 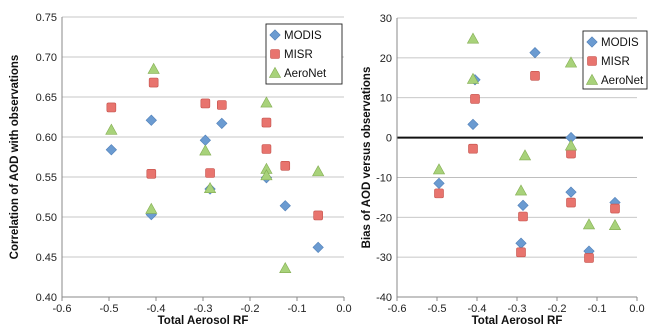 I want to click on y-tick-label: 0, so click(x=389, y=139).